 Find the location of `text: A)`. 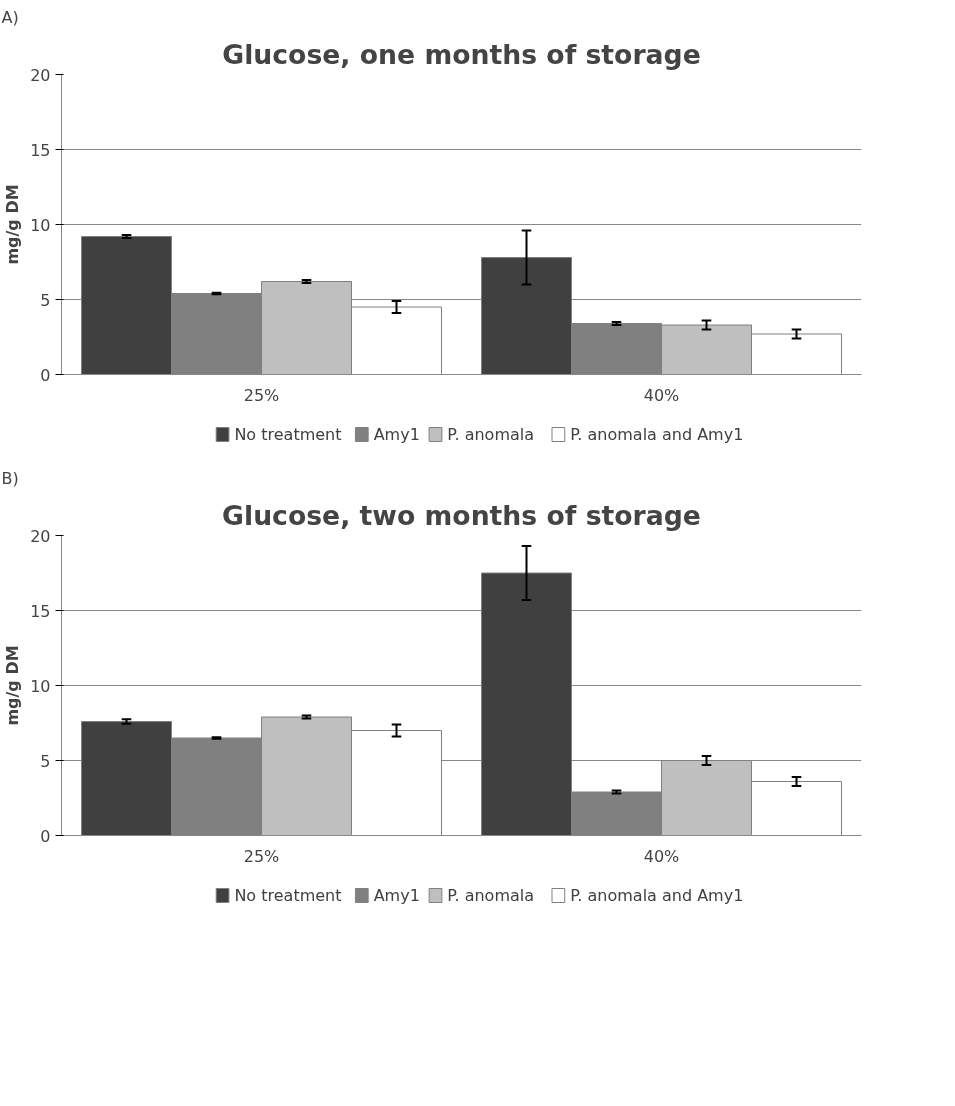

text: A) is located at coordinates (10, 17).